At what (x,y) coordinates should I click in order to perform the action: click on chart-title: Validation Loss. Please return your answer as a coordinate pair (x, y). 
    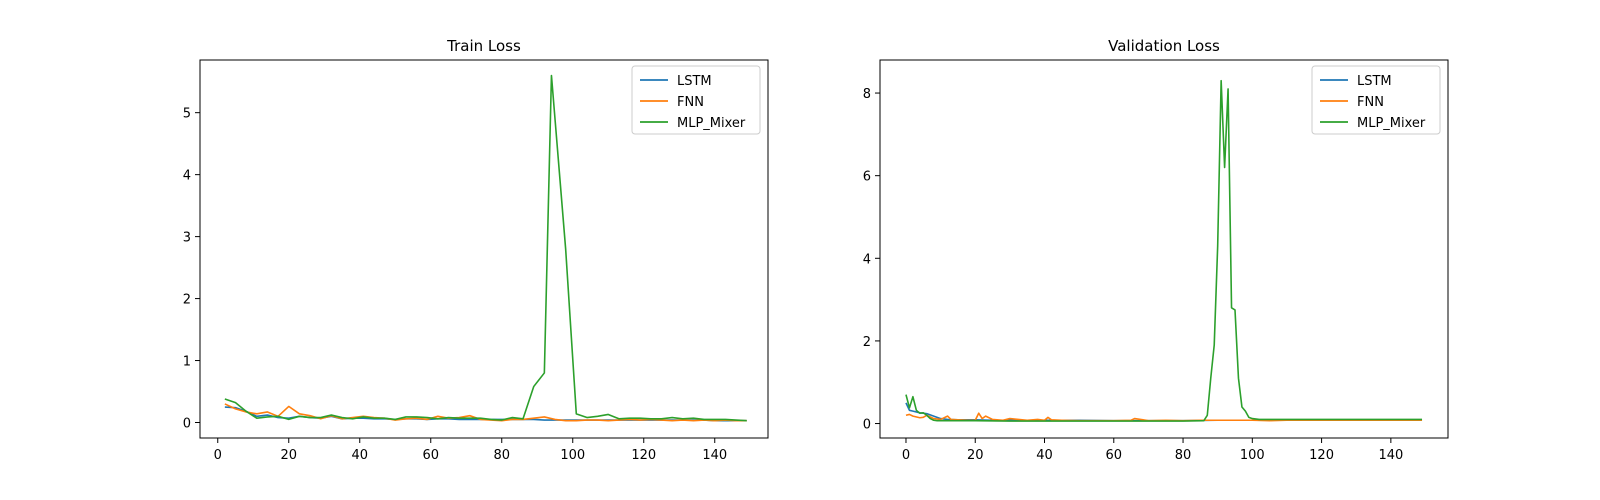
    Looking at the image, I should click on (1164, 46).